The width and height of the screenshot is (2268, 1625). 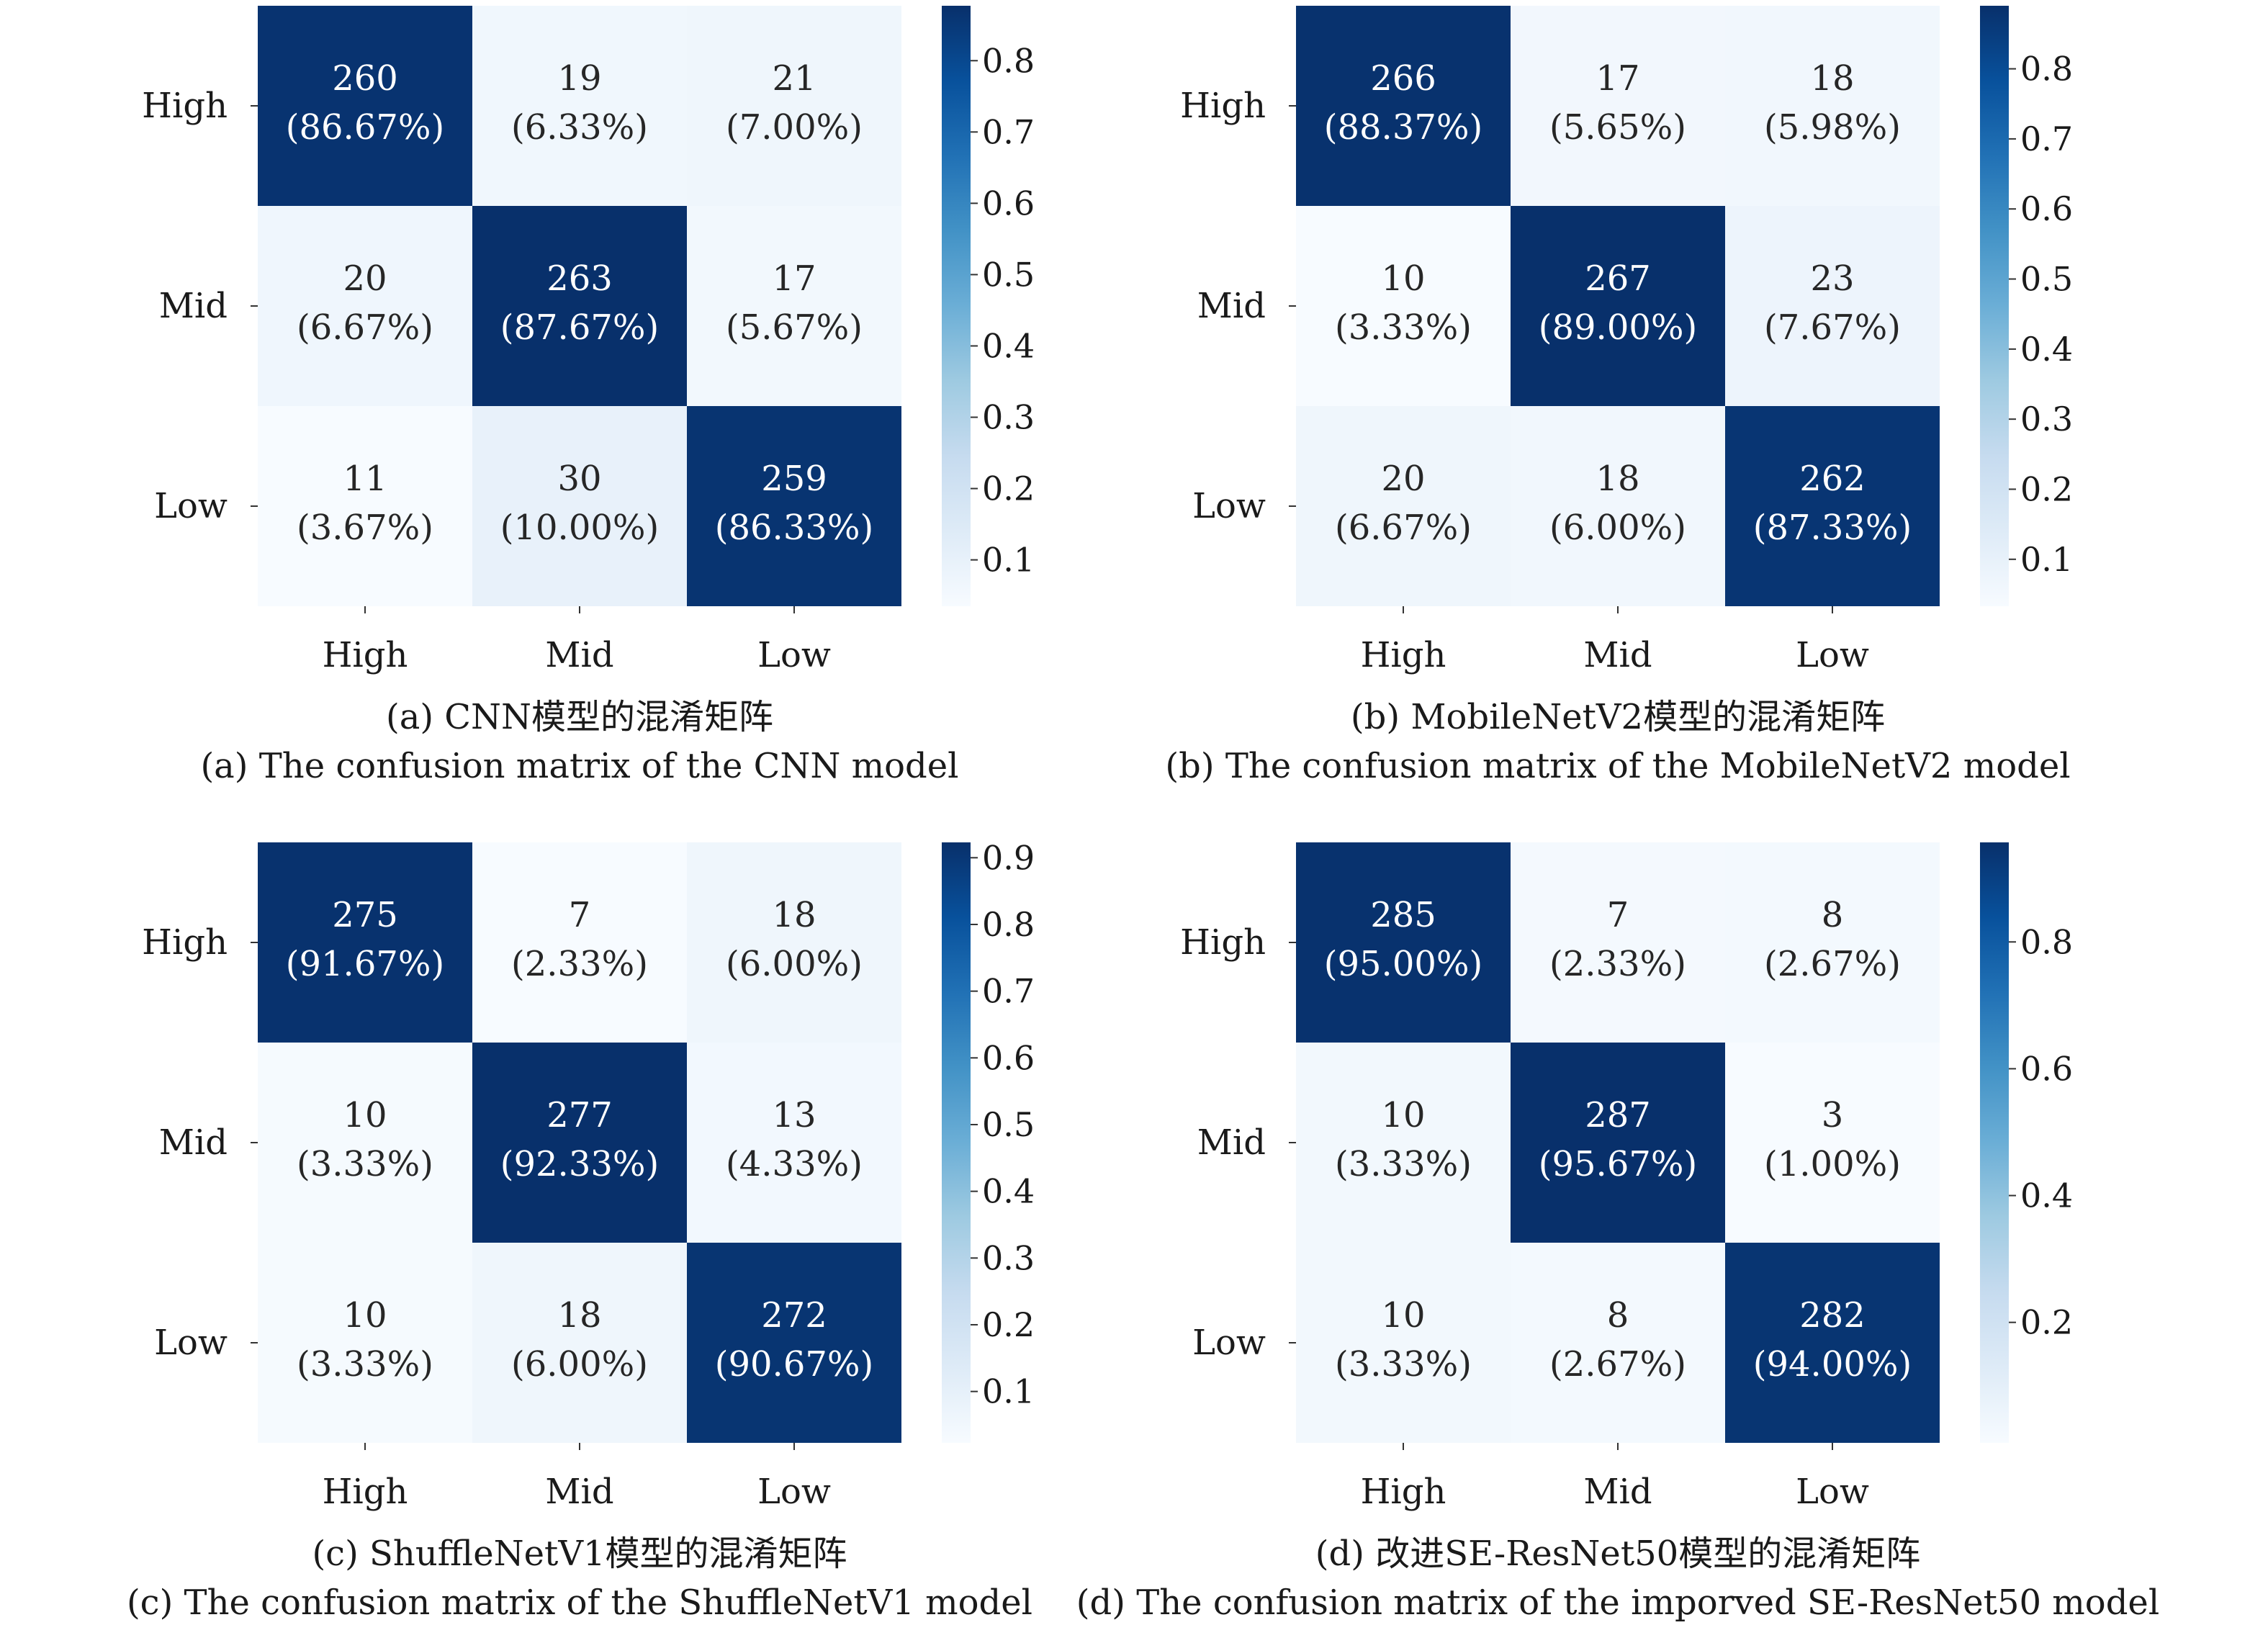 I want to click on cell-percent-label: (92.33%), so click(x=579, y=1164).